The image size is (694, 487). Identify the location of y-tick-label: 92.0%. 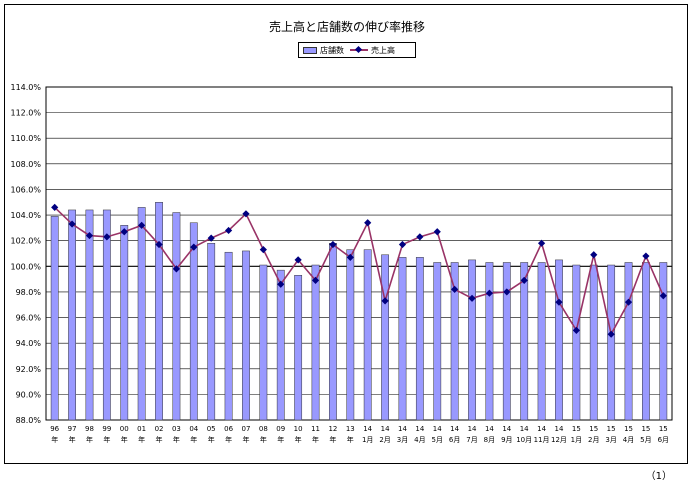
(29, 369).